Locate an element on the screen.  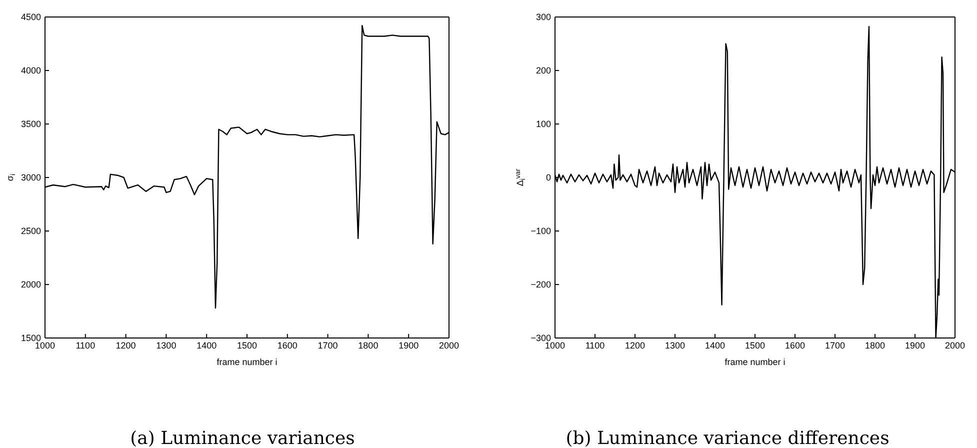
y-tick-label: 3500 is located at coordinates (30, 124).